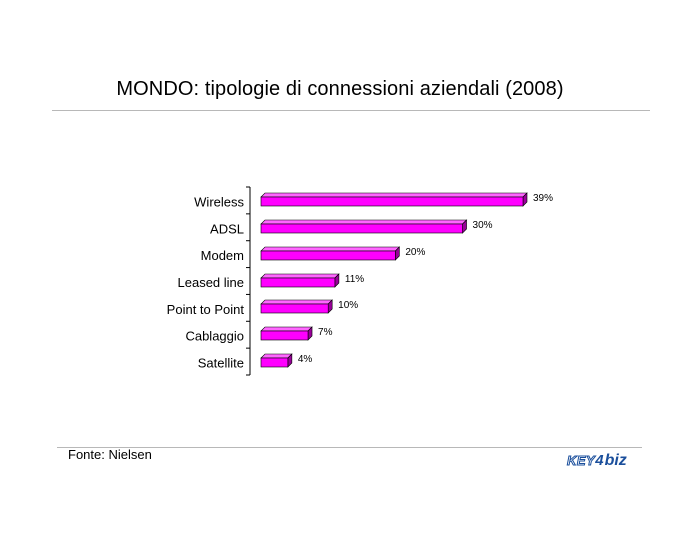  I want to click on bars-group: 39% 30% 20% 11% 10% 7% 4%, so click(406, 280).